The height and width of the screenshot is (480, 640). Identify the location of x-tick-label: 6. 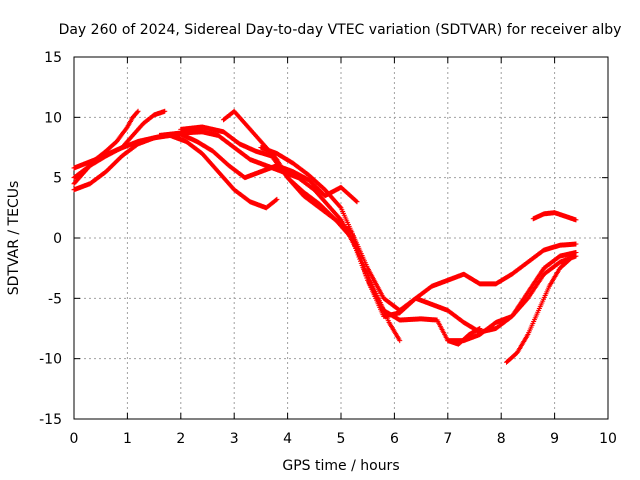
(394, 439).